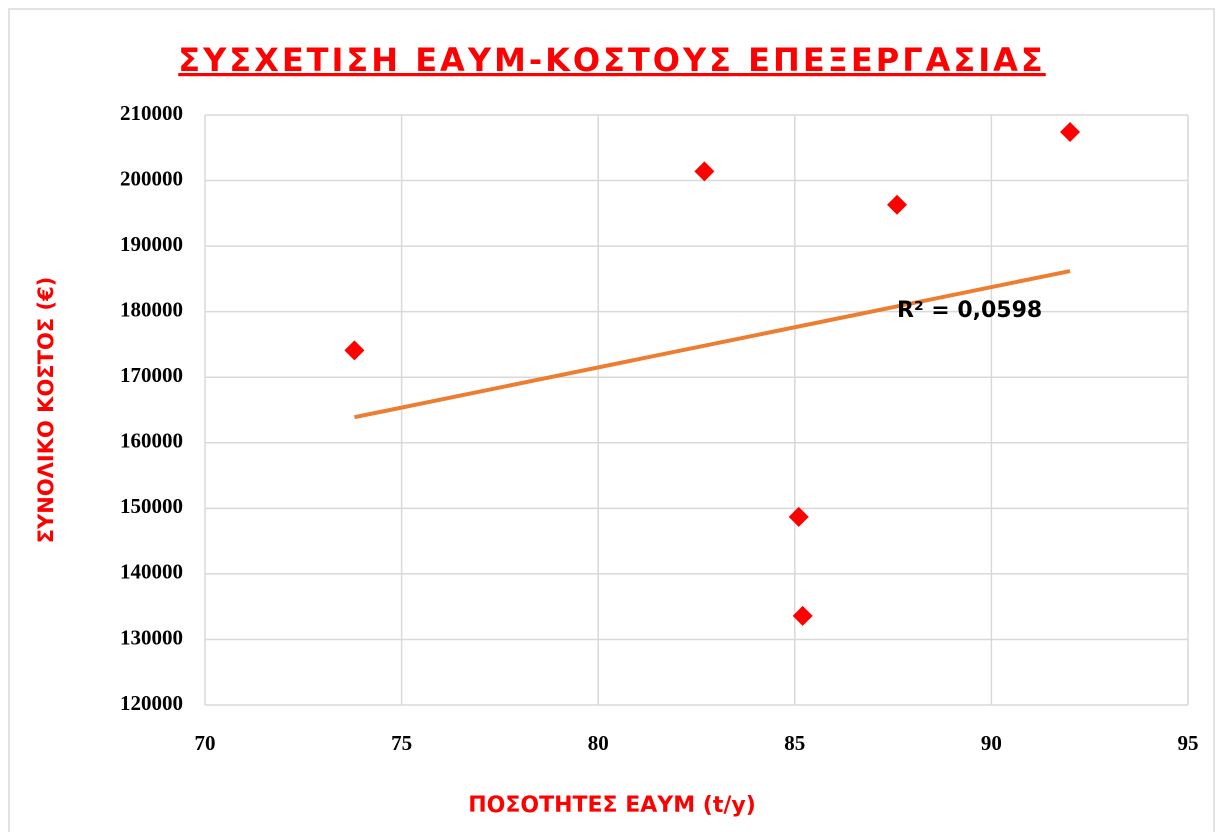  Describe the element at coordinates (401, 743) in the screenshot. I see `x-tick-label: 75` at that location.